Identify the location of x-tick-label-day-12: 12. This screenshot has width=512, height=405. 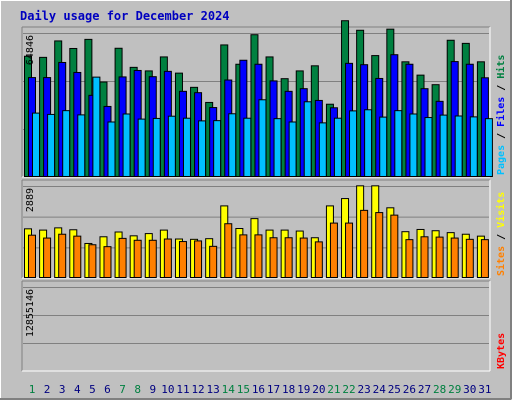
(197, 389).